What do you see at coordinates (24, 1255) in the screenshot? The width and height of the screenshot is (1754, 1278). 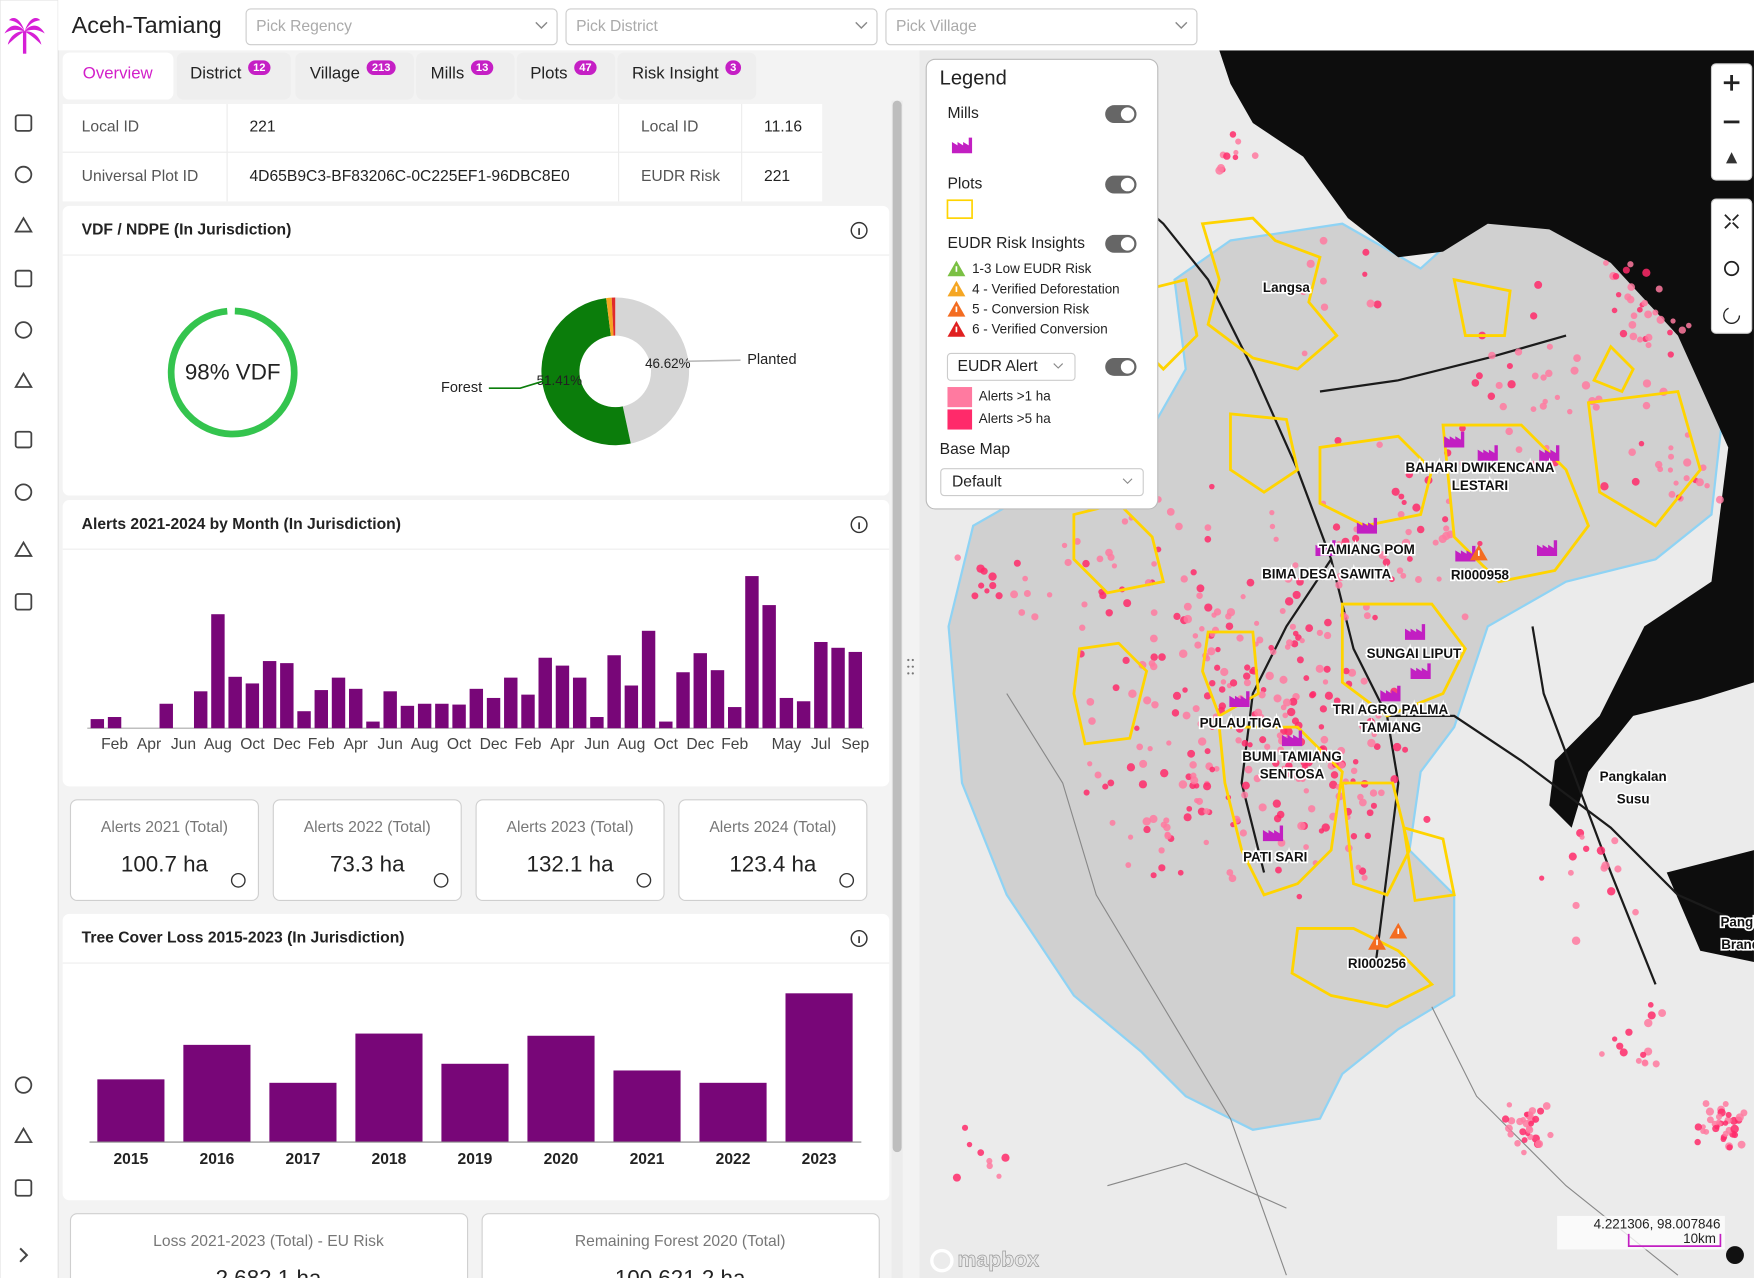 I see `expand-icon` at bounding box center [24, 1255].